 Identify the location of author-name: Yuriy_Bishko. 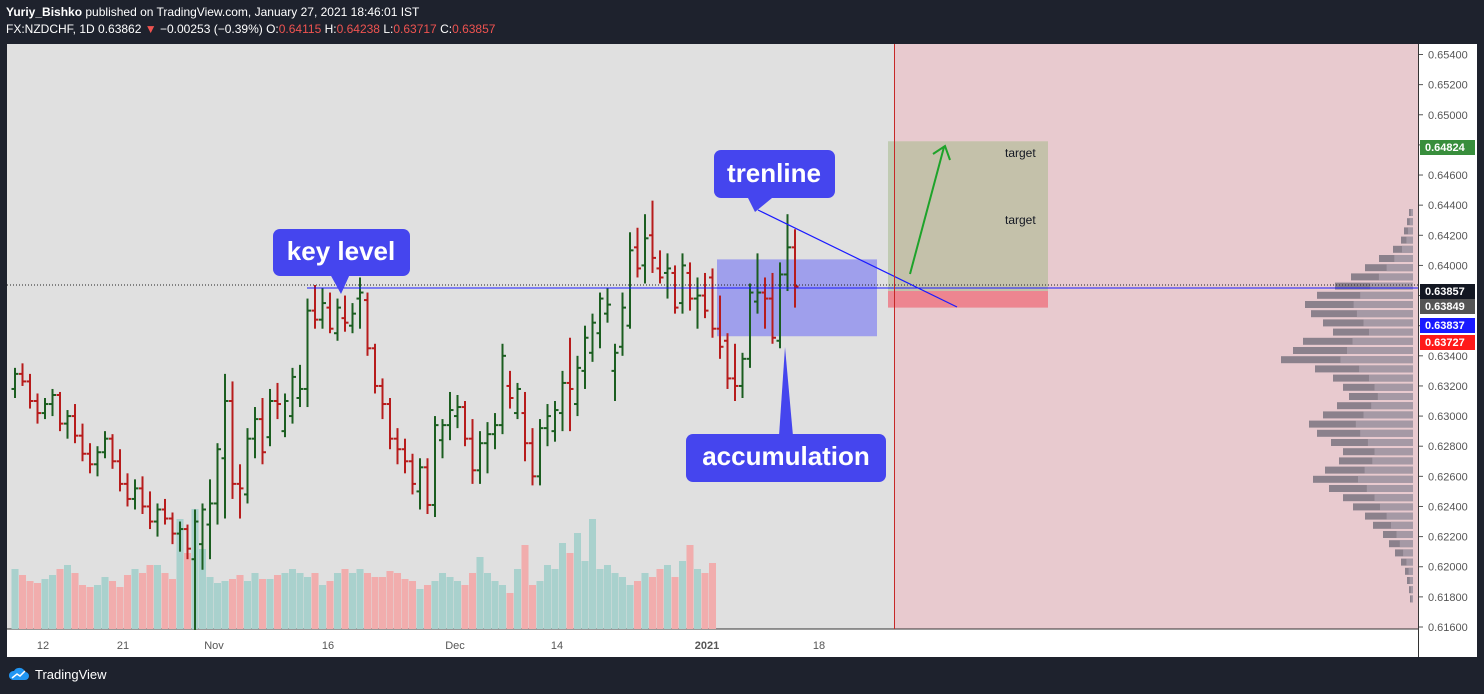
(44, 12).